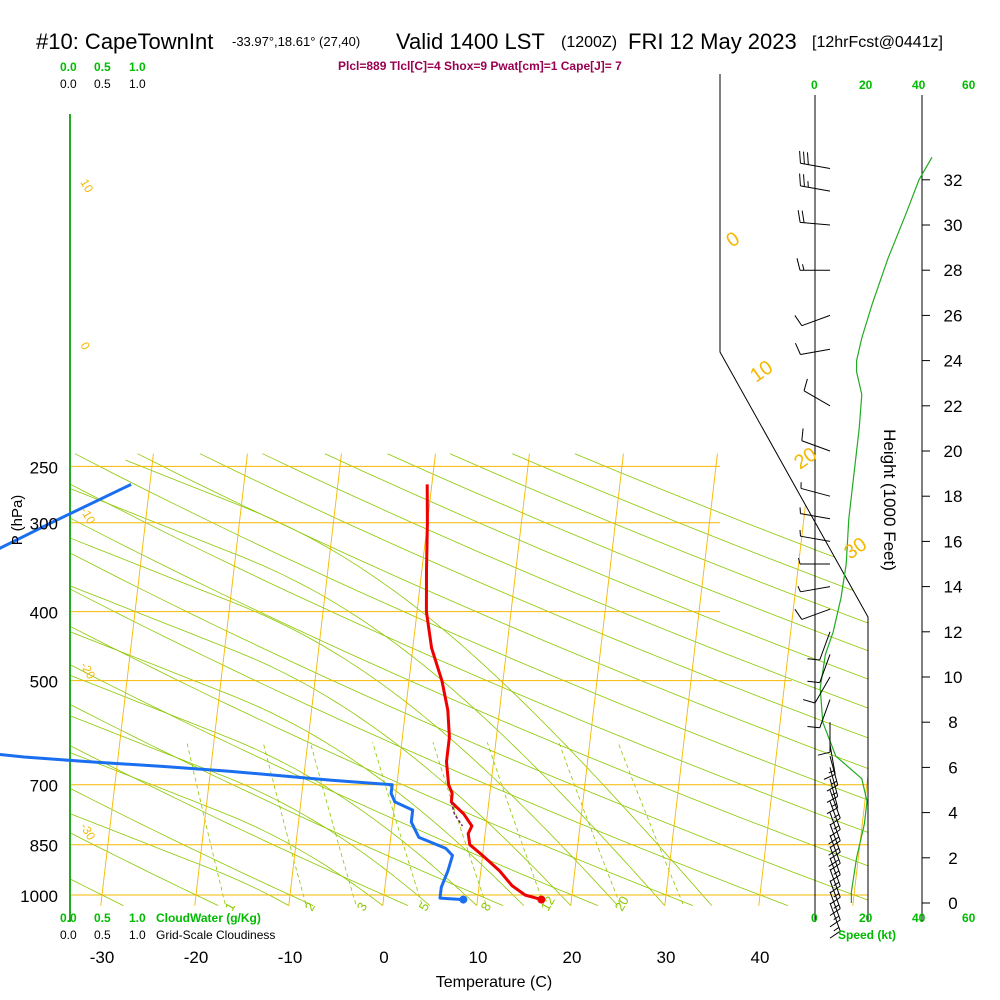 The width and height of the screenshot is (1000, 1000). I want to click on temperature-tick-label: -30, so click(102, 957).